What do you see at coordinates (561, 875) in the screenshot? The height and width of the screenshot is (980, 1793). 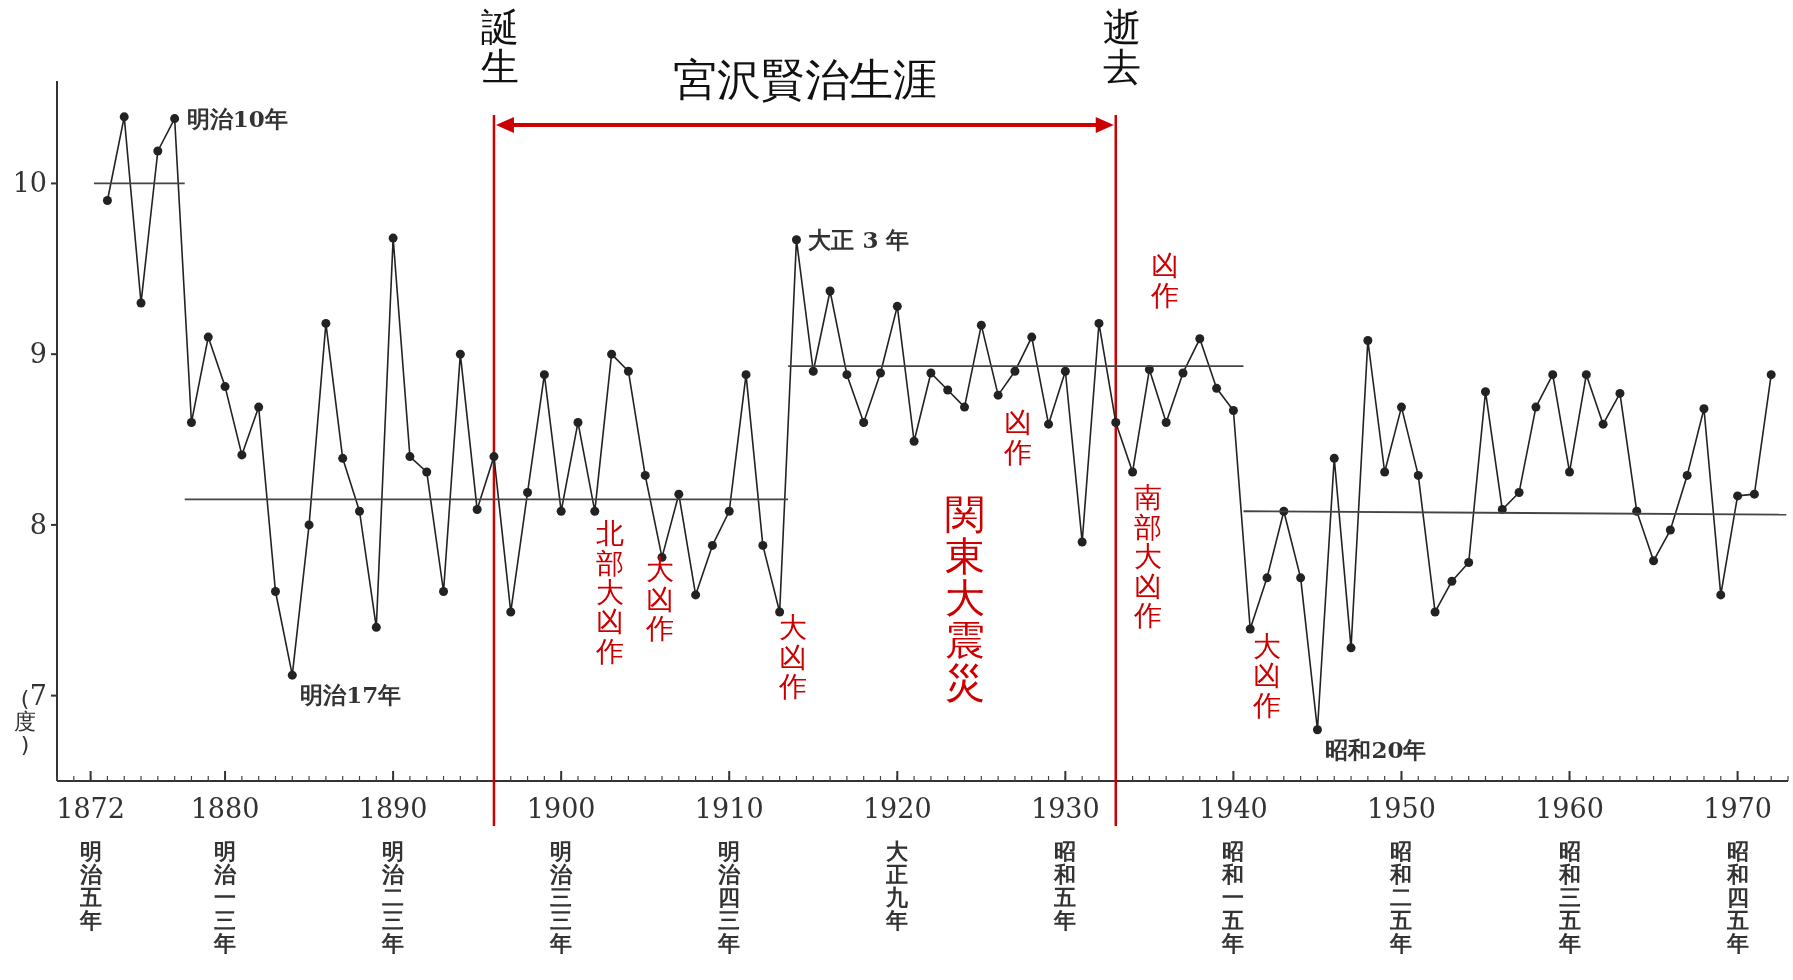 I see `x-tick-label: 1900 明治三三年` at bounding box center [561, 875].